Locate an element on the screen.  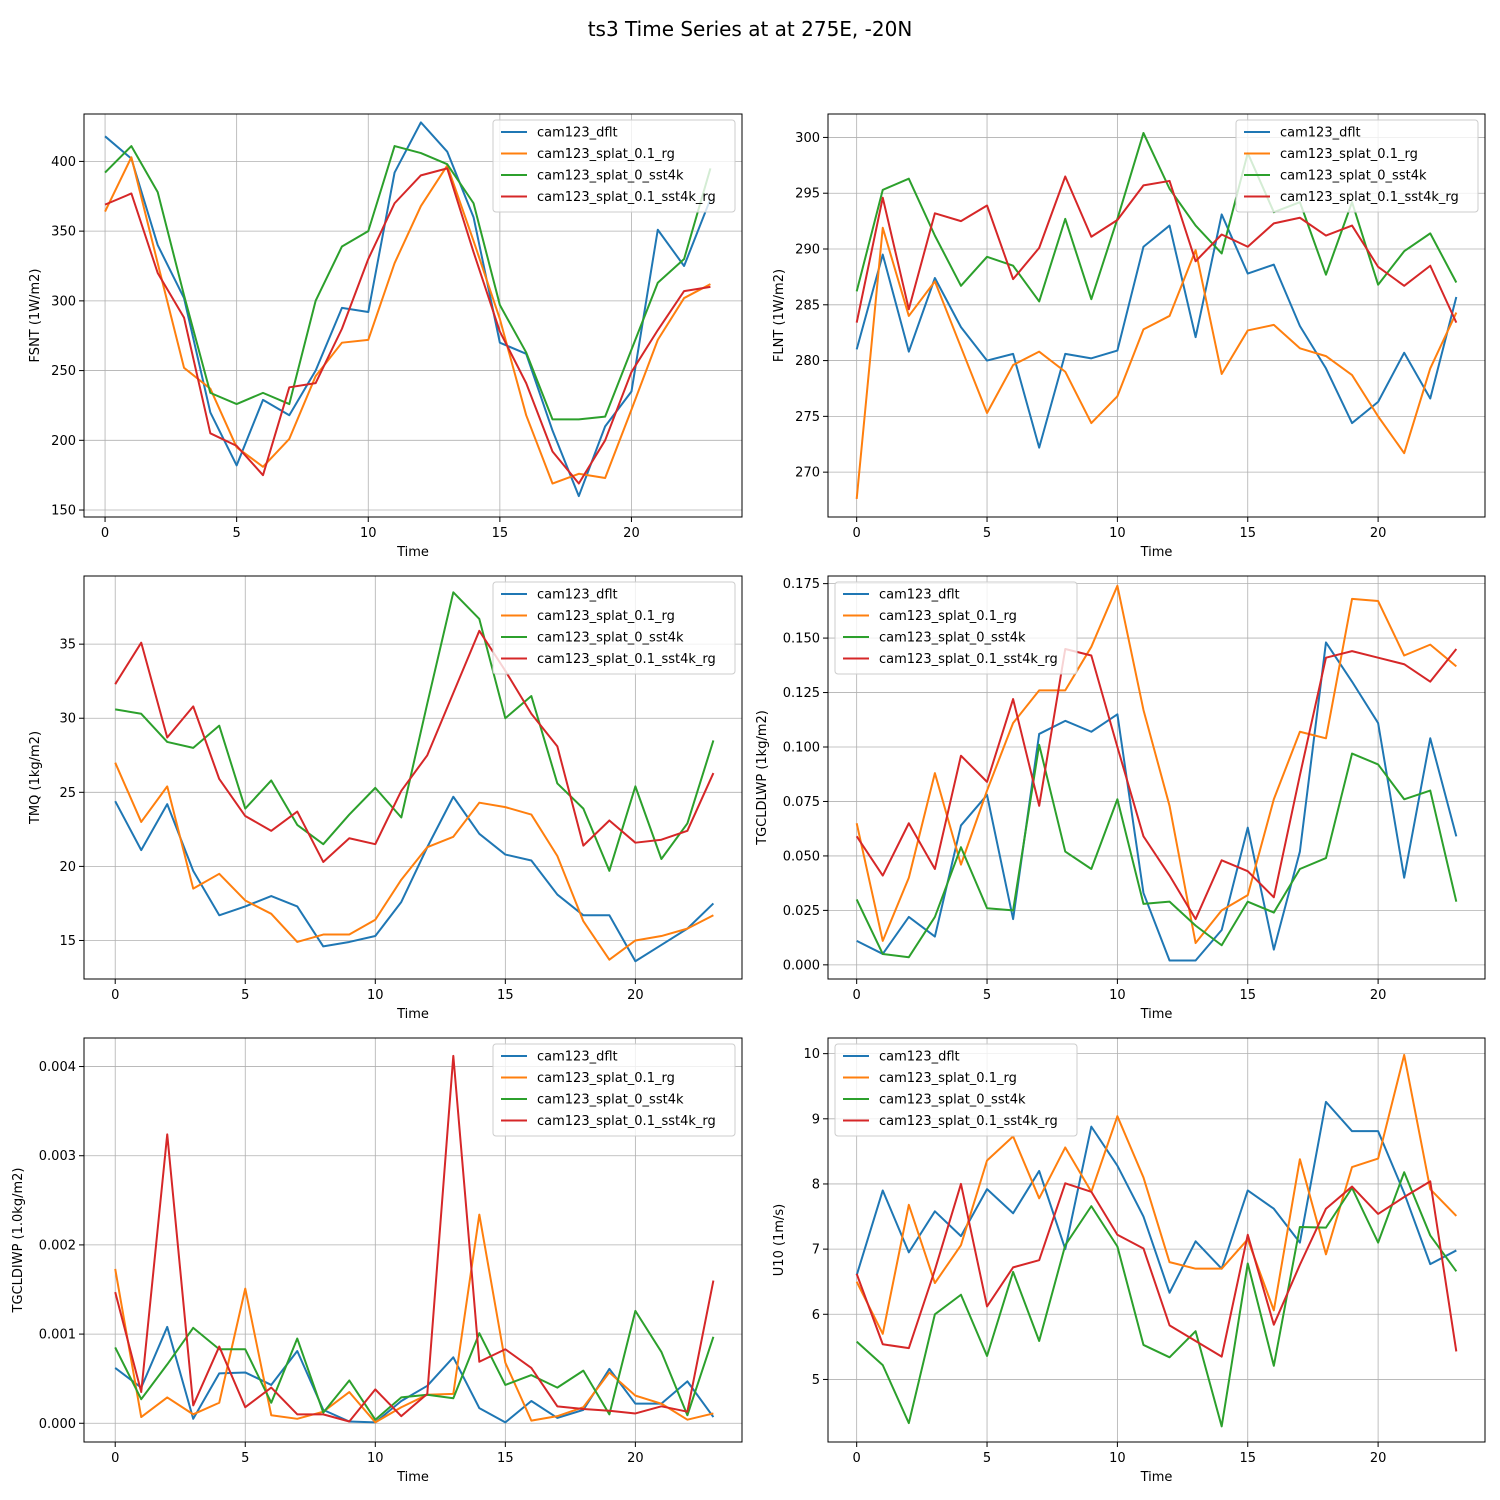
y-axis-label: TGCLDLWP (1kg/m2) is located at coordinates (762, 778).